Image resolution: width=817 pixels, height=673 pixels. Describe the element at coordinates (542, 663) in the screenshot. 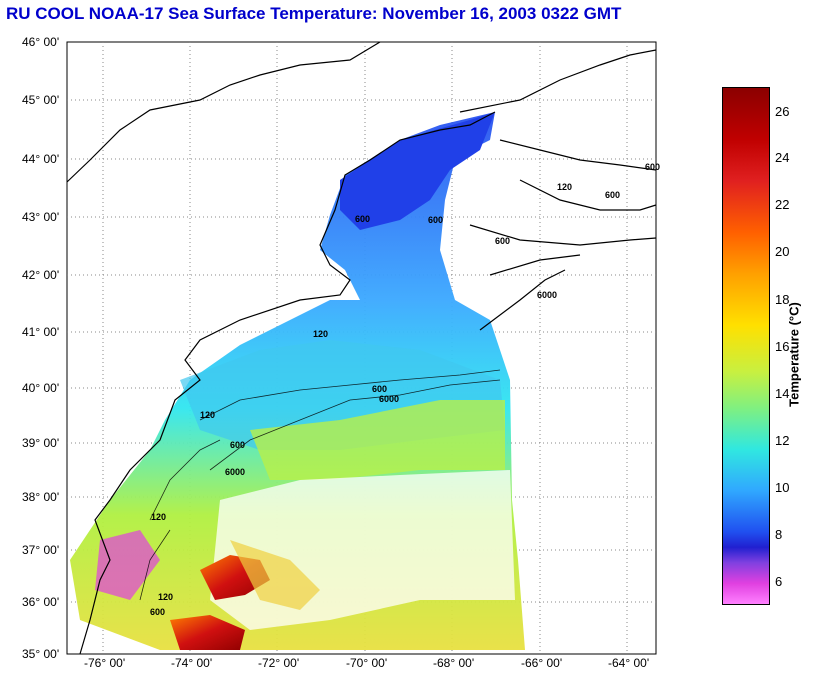

I see `lon-label: -66° 00'` at that location.